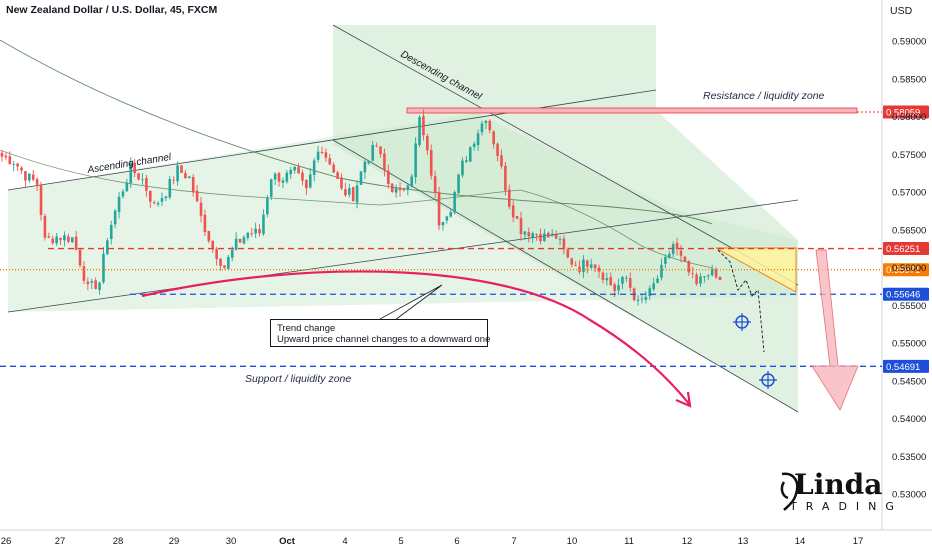  I want to click on callout-pointer, so click(411, 302).